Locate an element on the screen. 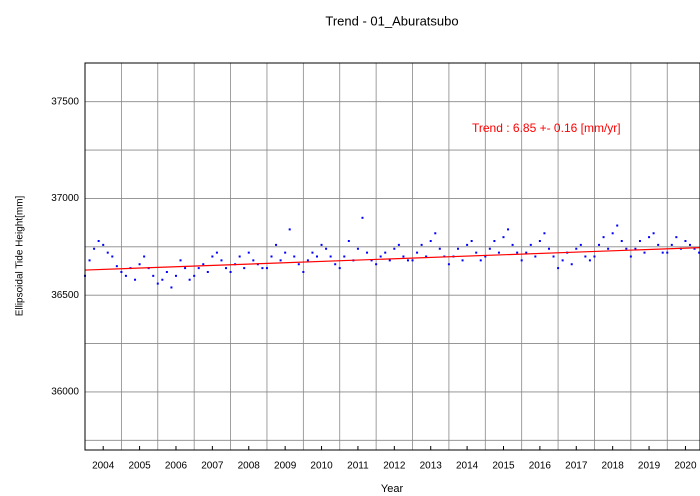 This screenshot has width=700, height=496. x-tick-label: 2014 is located at coordinates (467, 466).